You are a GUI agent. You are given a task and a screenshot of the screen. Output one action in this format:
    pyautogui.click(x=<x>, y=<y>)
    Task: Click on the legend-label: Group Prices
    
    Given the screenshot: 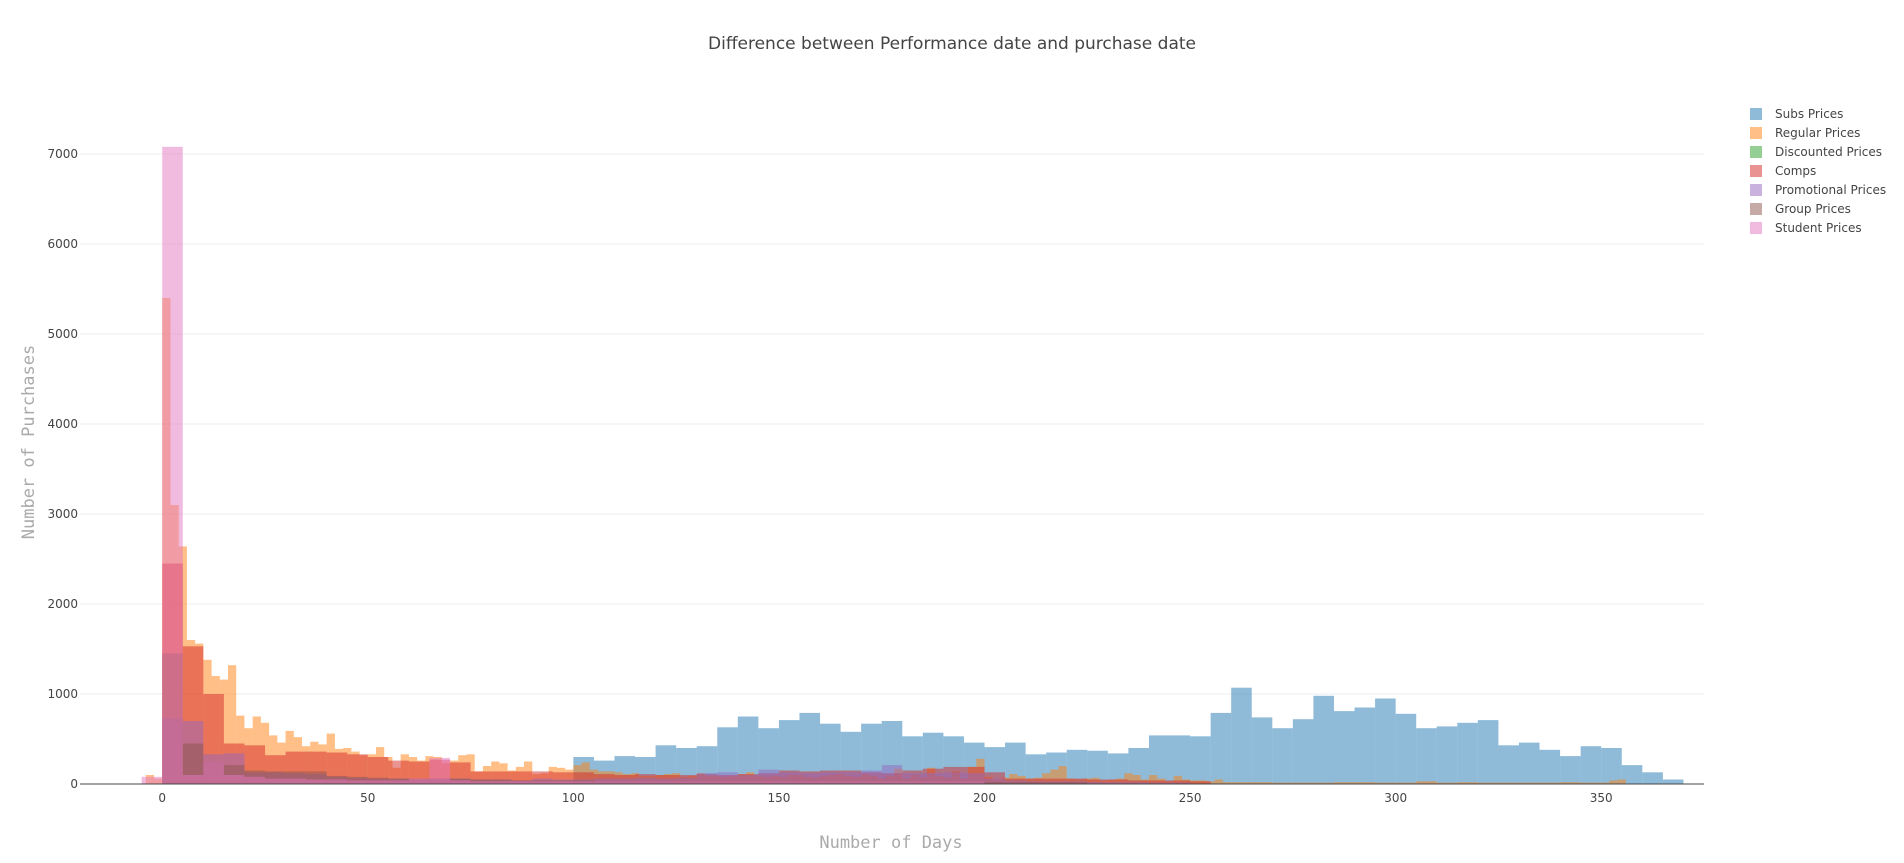 What is the action you would take?
    pyautogui.click(x=1813, y=209)
    